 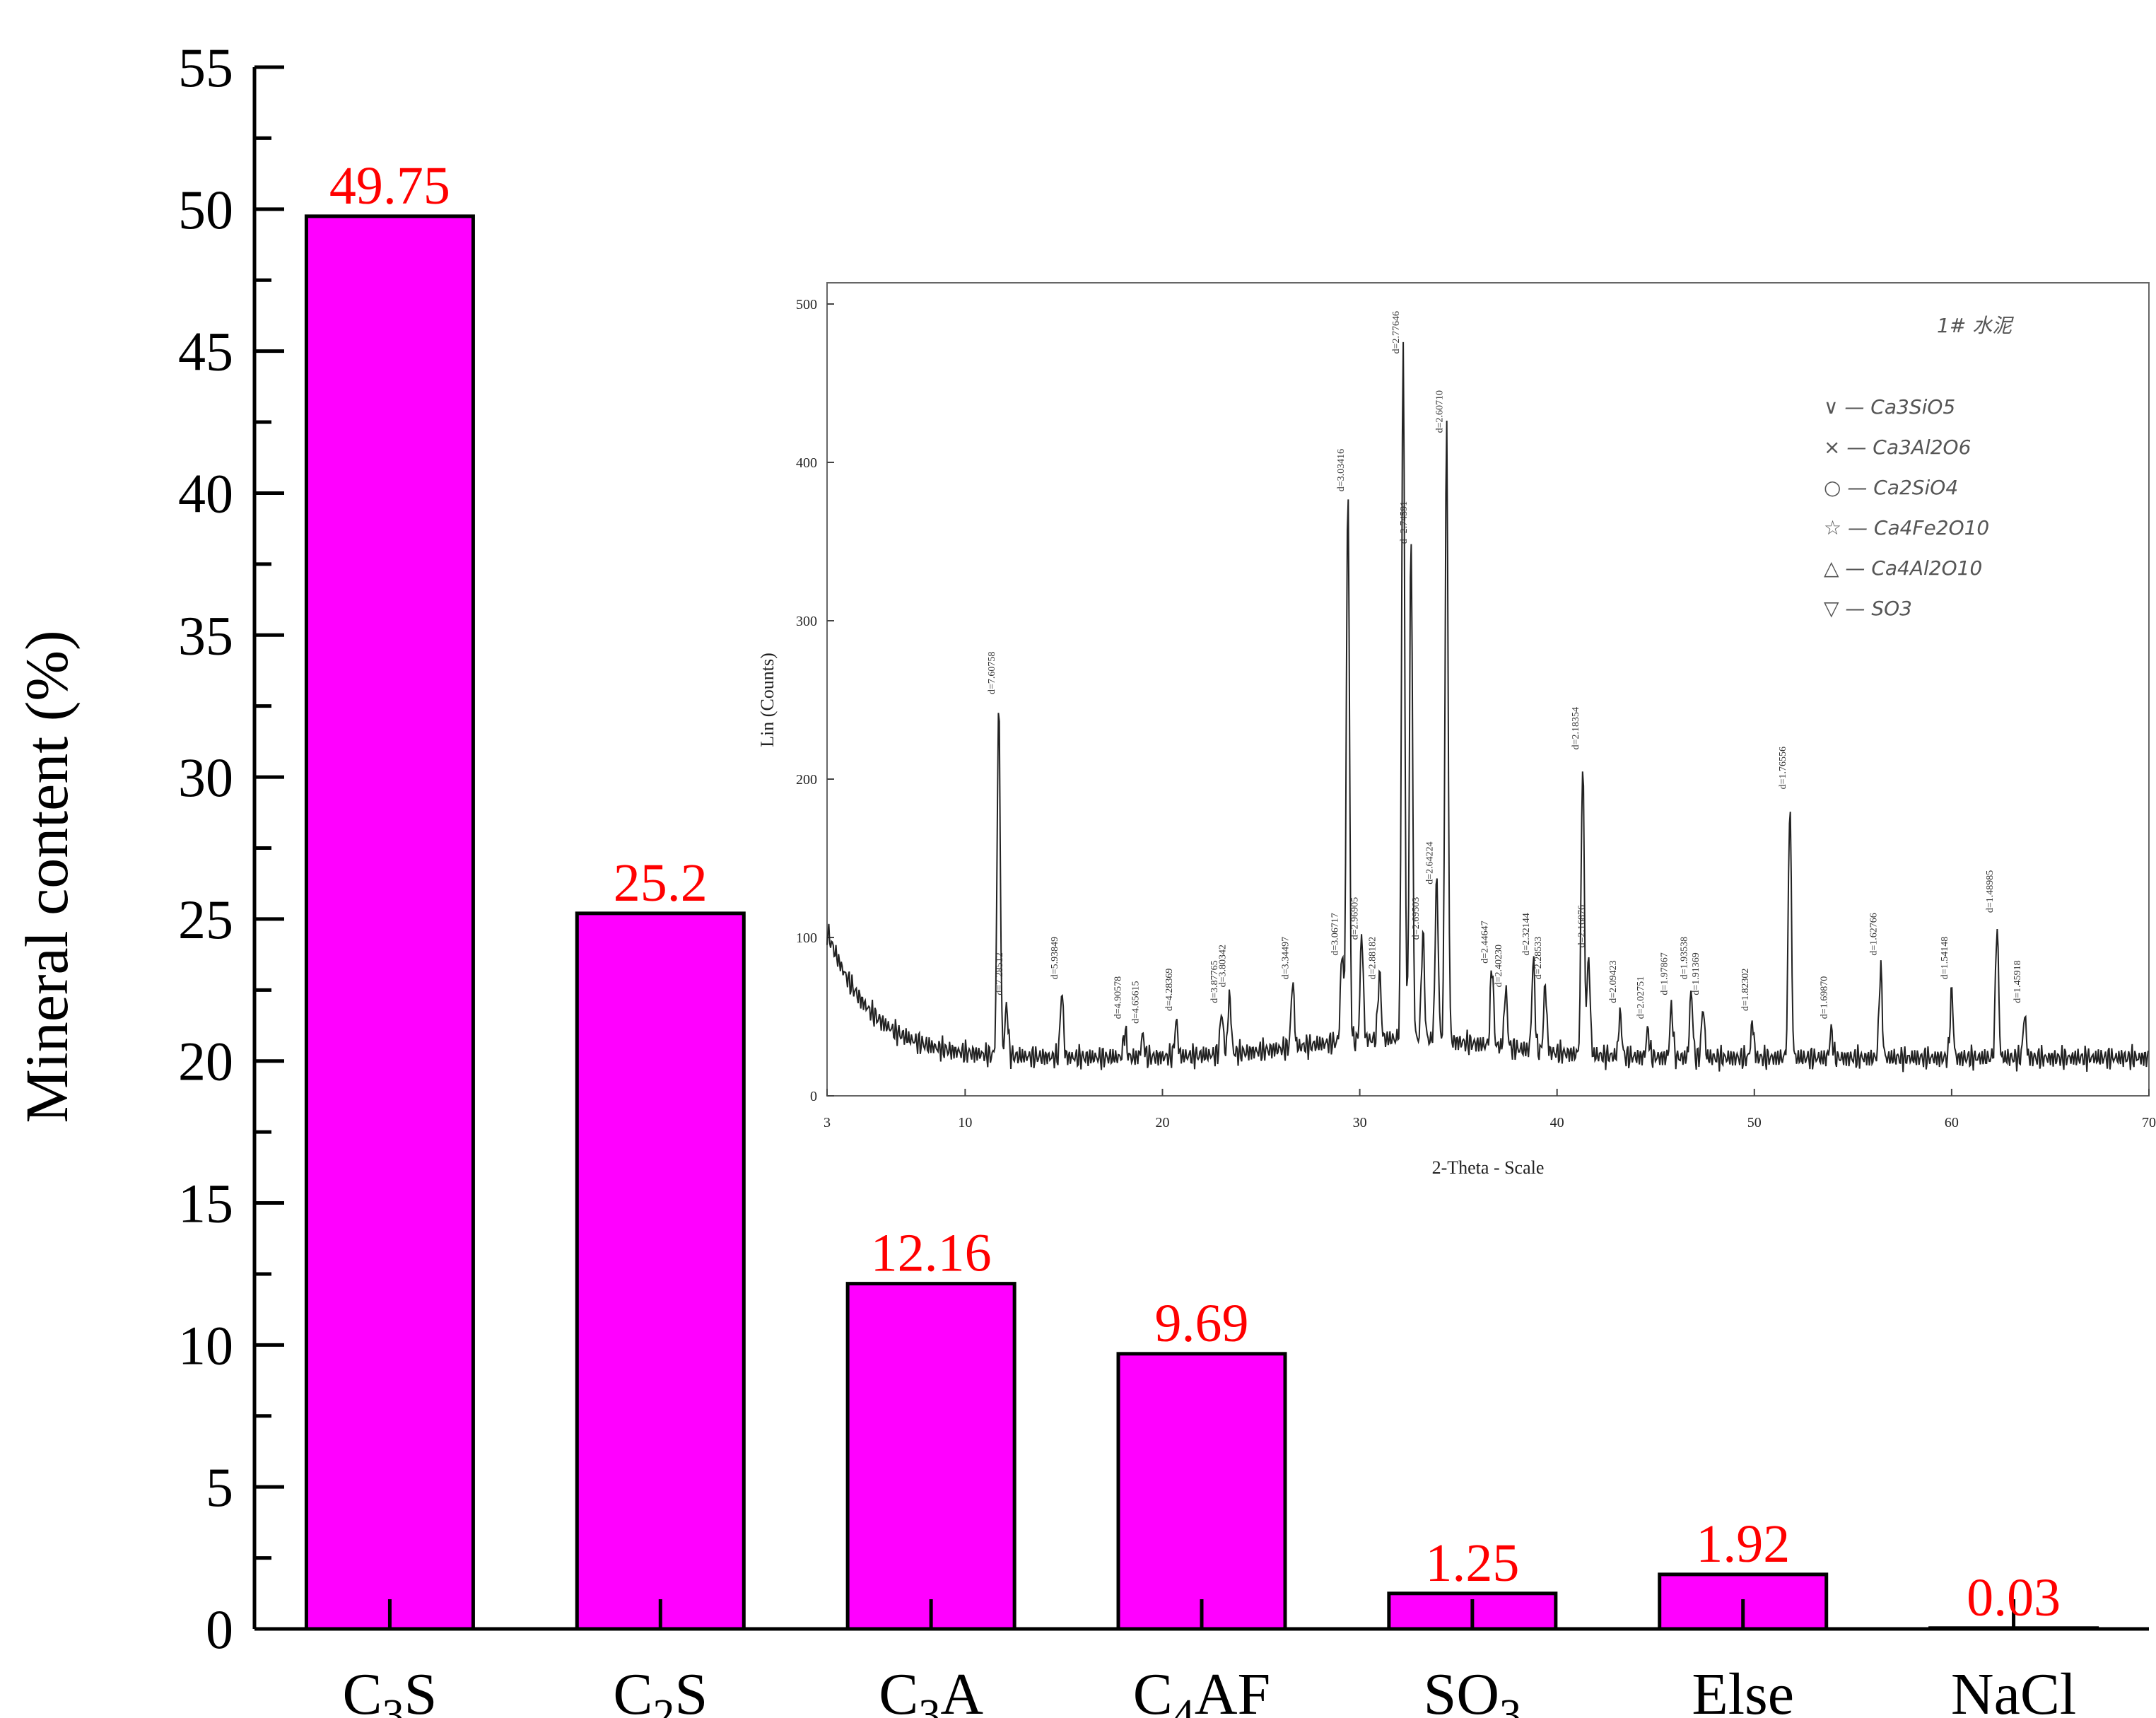 I want to click on y-tick-label: 10, so click(x=206, y=1345).